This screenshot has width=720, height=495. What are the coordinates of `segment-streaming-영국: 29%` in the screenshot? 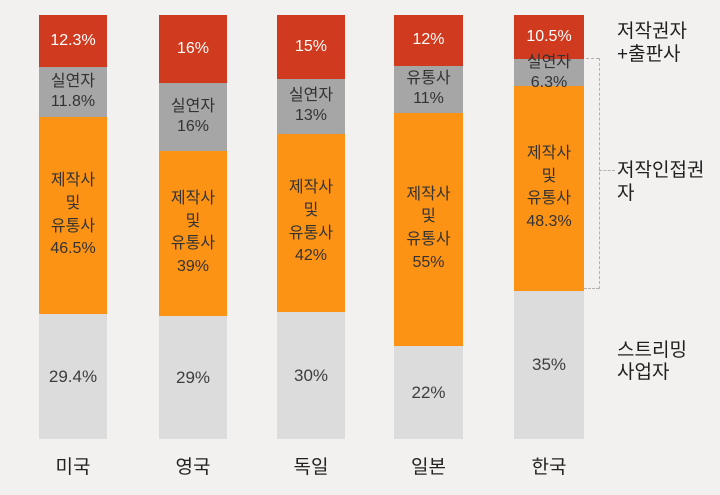 It's located at (193, 377).